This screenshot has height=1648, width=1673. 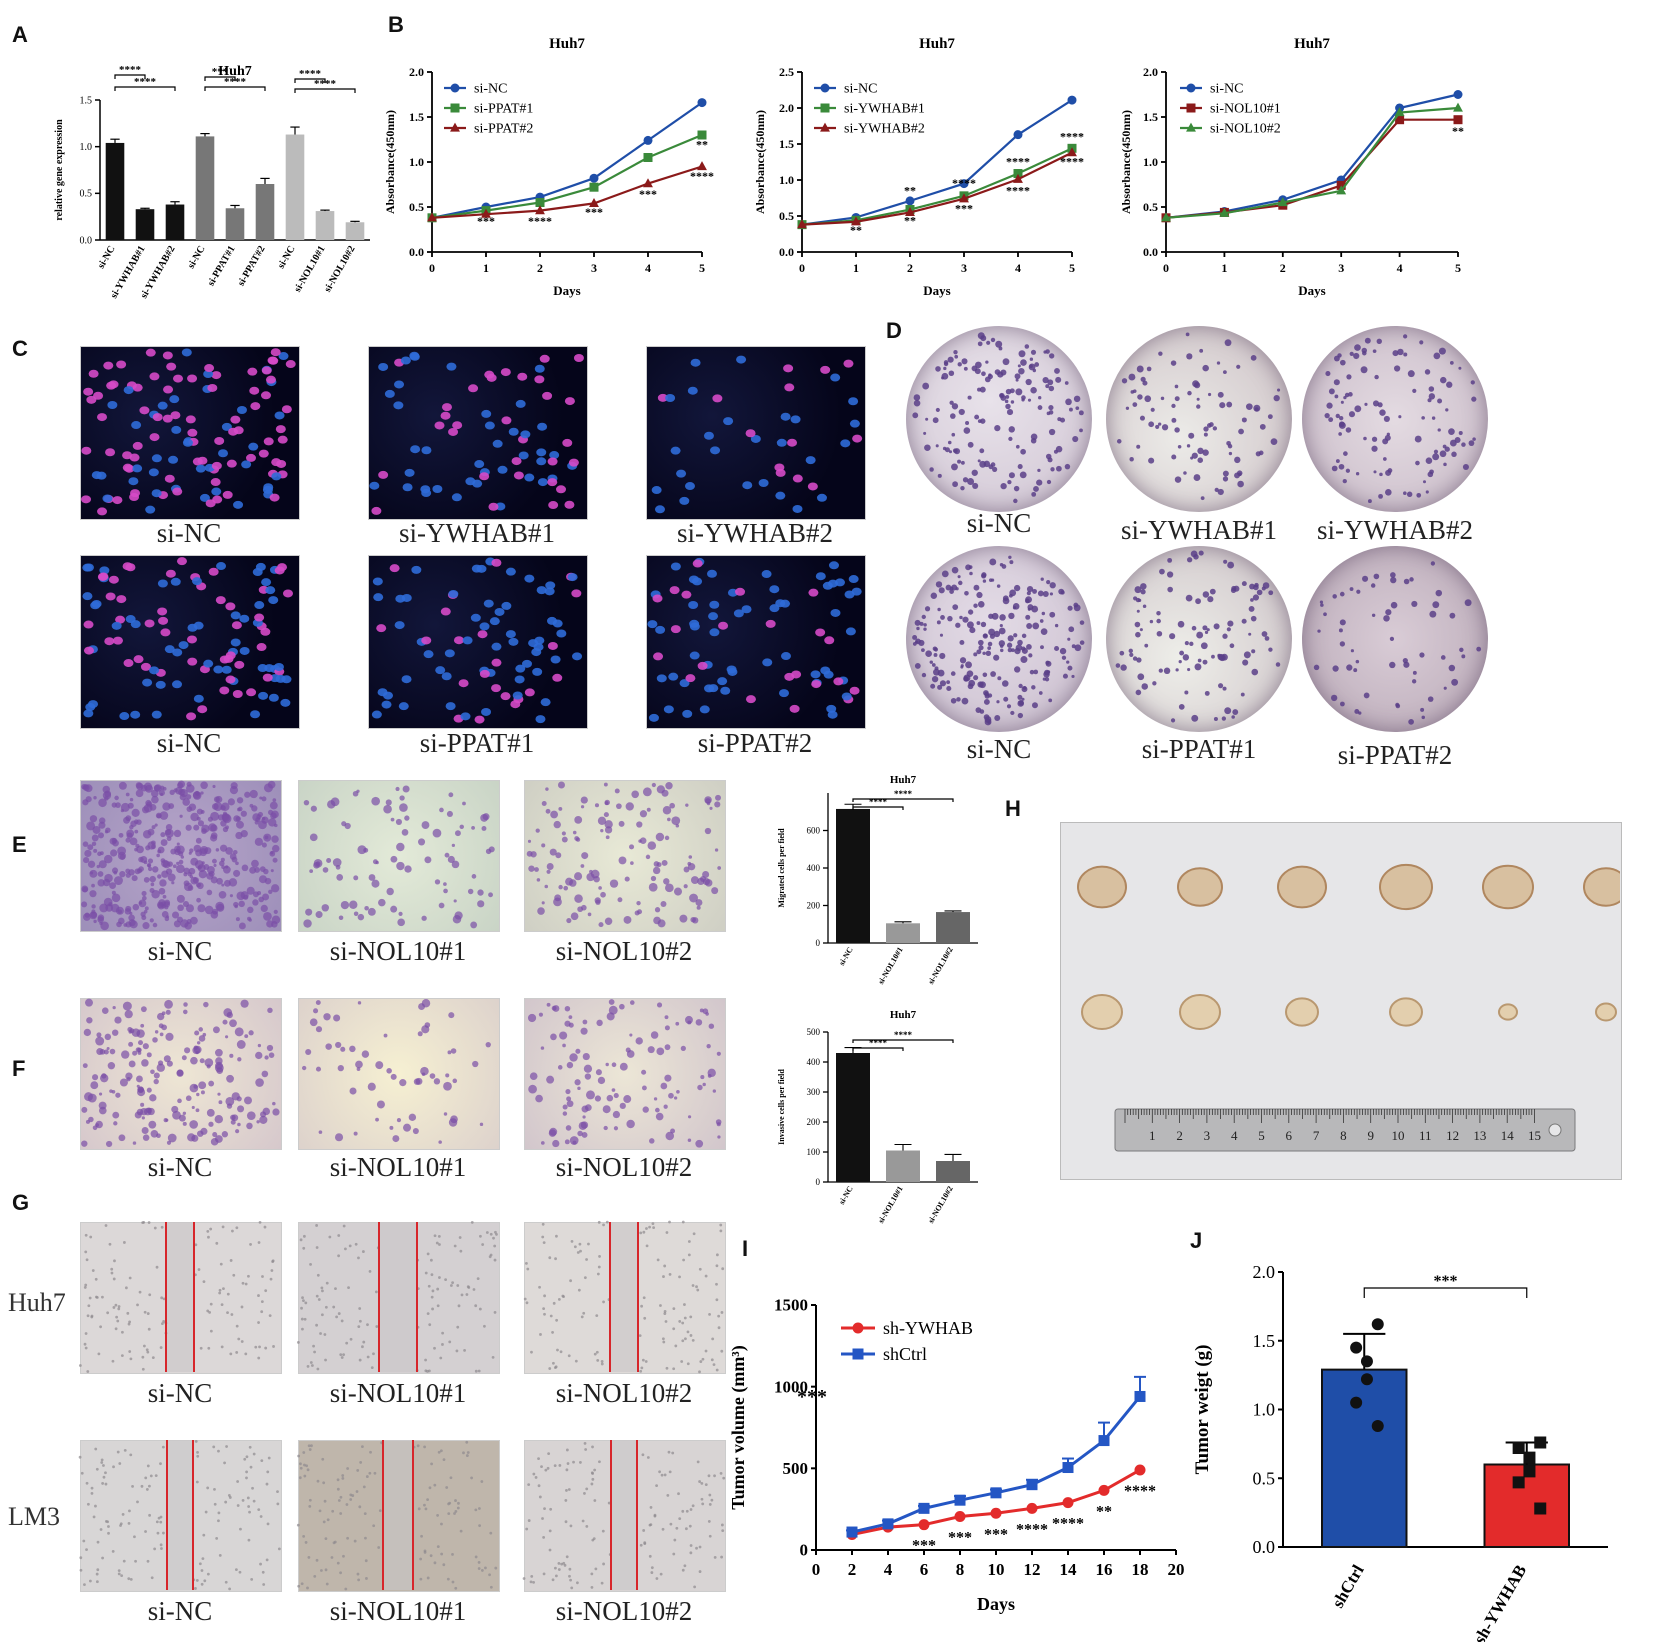 I want to click on y-tick-label: 1500, so click(x=791, y=1305).